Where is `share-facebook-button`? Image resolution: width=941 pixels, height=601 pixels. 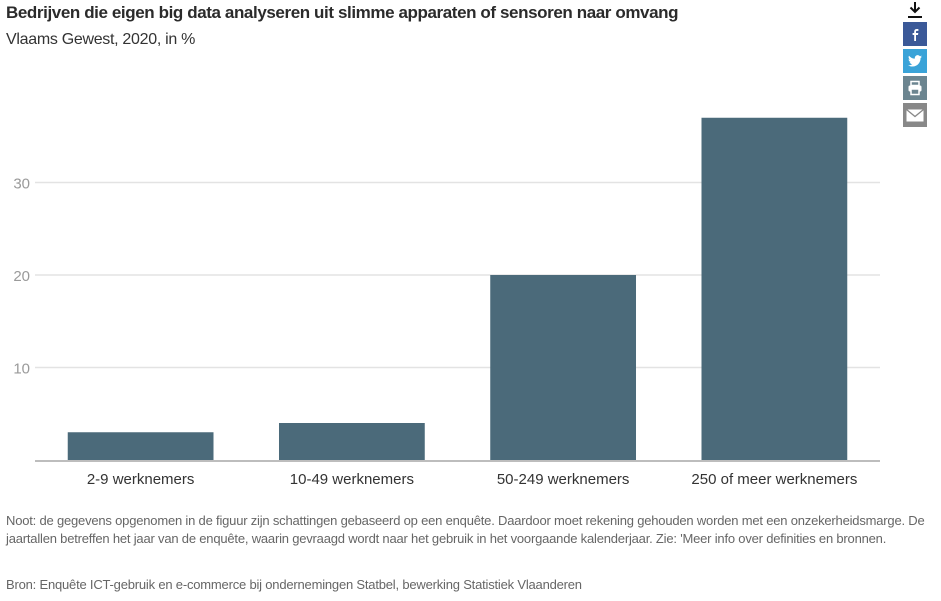
share-facebook-button is located at coordinates (915, 34).